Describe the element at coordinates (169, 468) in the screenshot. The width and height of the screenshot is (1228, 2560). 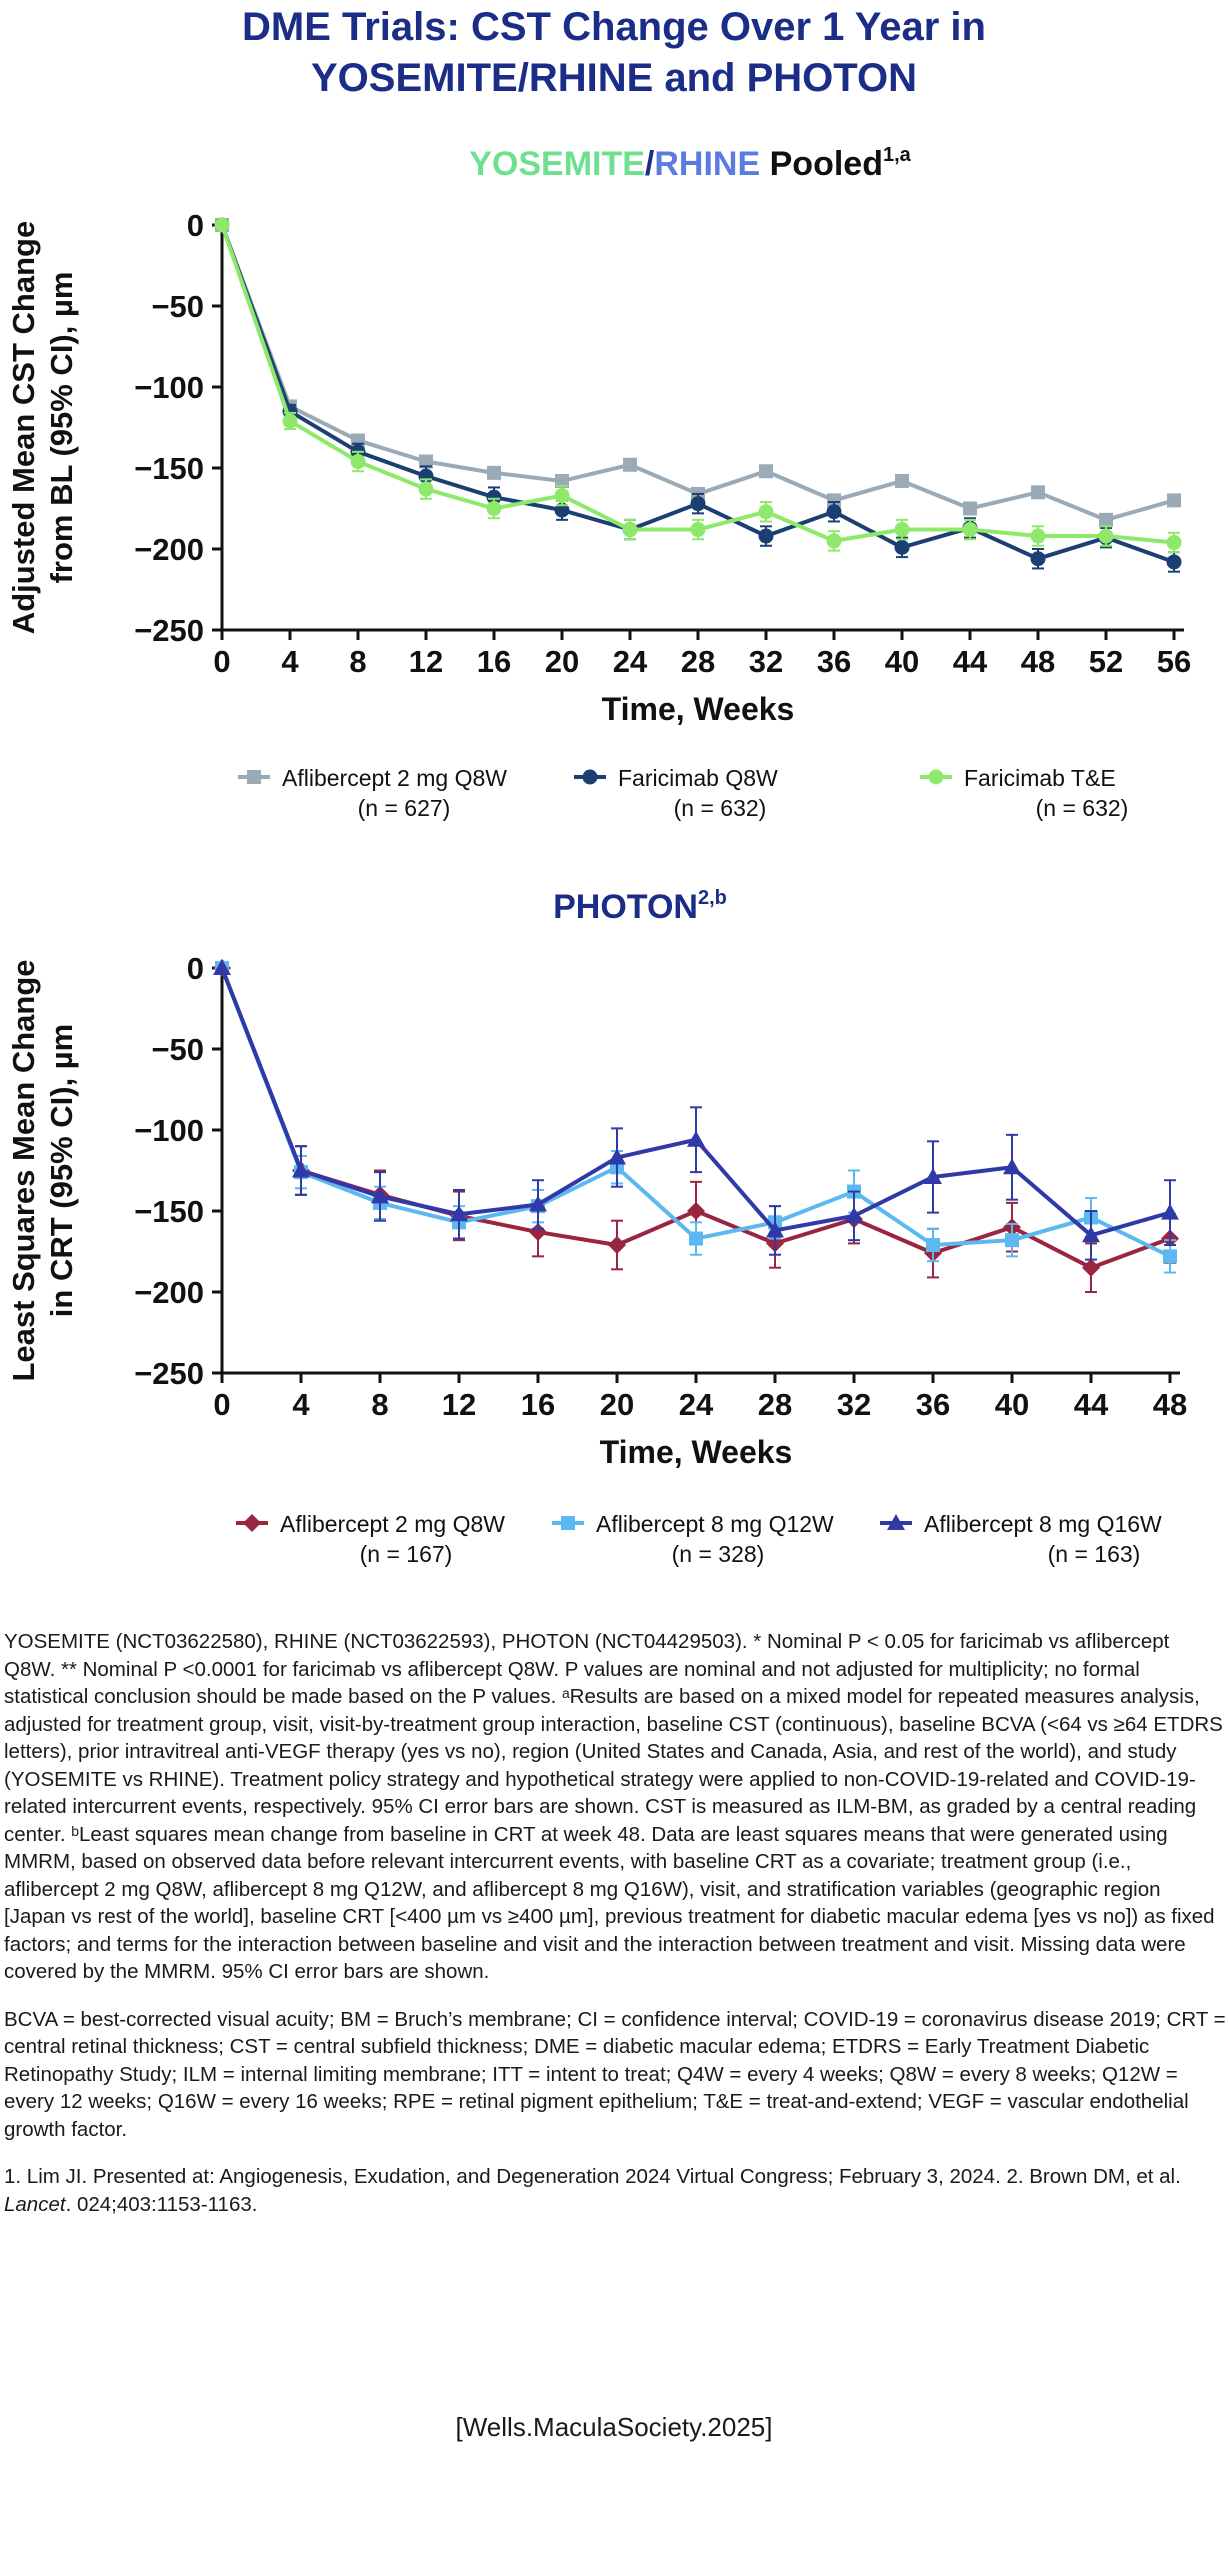
I see `y-tick-label: −150` at that location.